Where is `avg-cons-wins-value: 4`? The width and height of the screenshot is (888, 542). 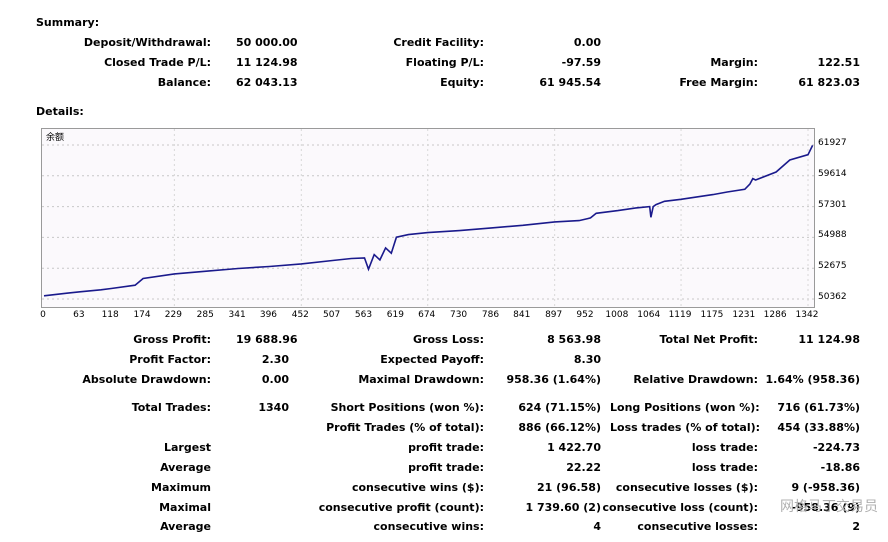
avg-cons-wins-value: 4 is located at coordinates (597, 526).